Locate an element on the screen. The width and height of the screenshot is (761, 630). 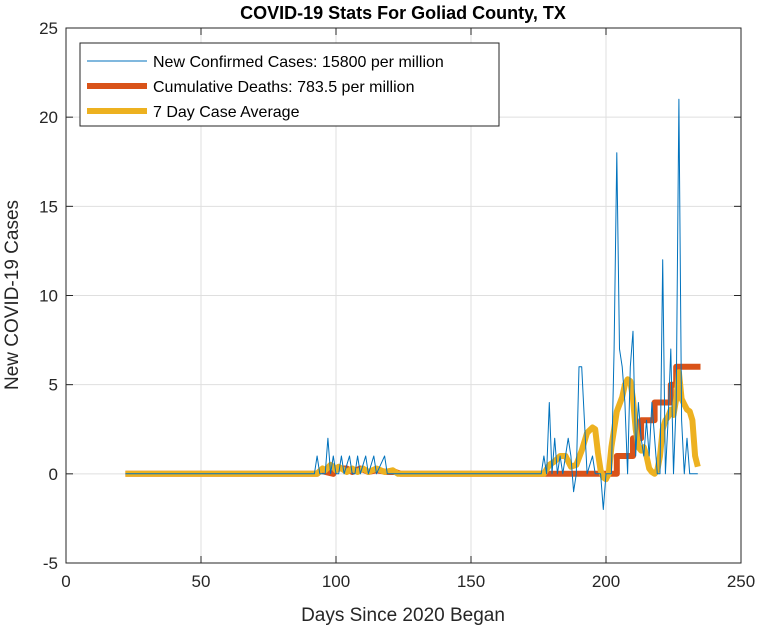
x-tick-label: 150 is located at coordinates (471, 581).